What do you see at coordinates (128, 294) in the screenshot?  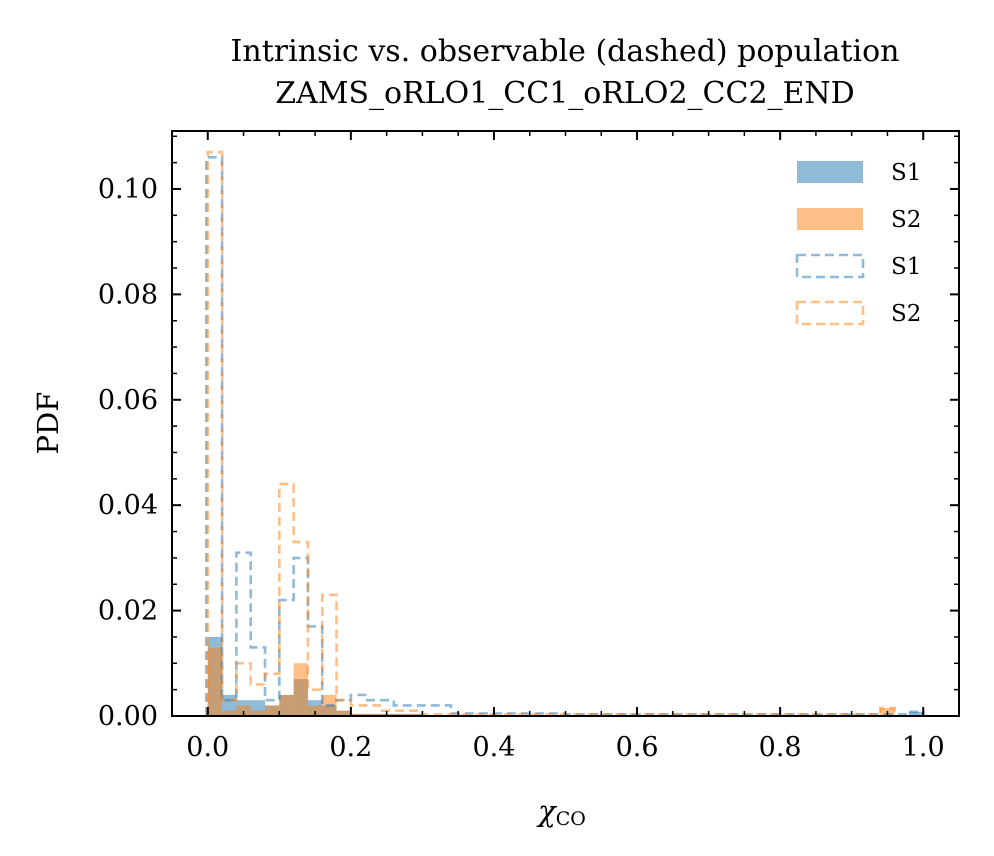 I see `y-tick-label: 0.08` at bounding box center [128, 294].